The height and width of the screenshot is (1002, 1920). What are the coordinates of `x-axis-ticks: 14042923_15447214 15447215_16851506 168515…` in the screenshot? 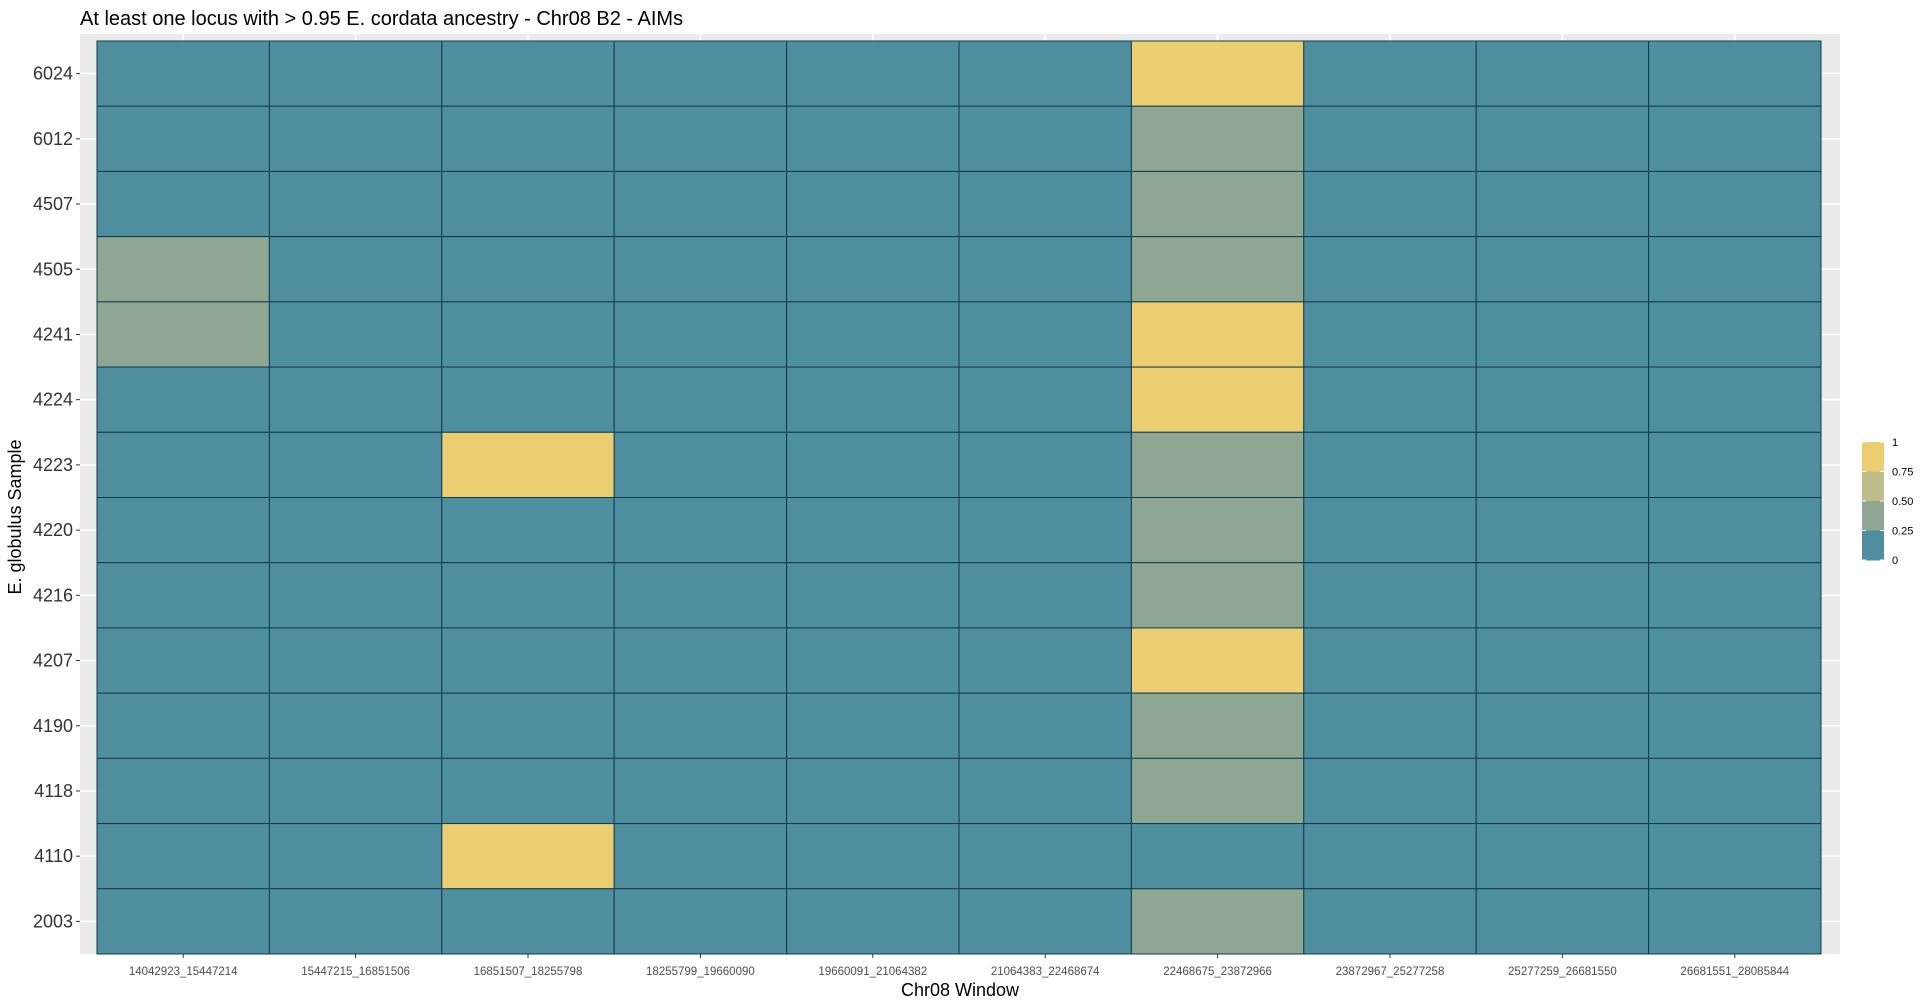 It's located at (959, 966).